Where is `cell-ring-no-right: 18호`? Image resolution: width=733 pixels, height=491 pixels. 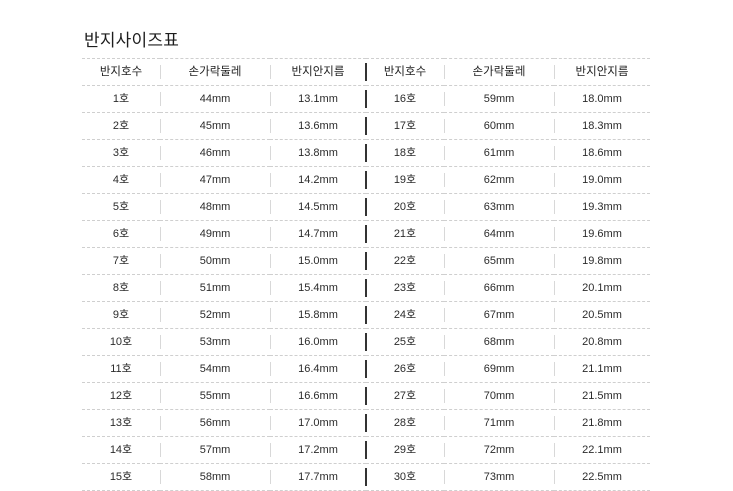
cell-ring-no-right: 18호 is located at coordinates (404, 153).